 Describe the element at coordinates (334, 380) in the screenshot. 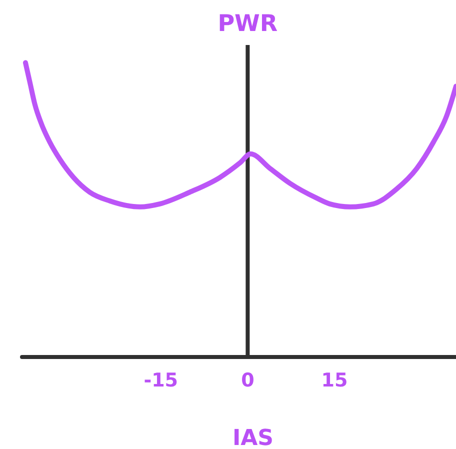

I see `x-tick-label: 15` at that location.